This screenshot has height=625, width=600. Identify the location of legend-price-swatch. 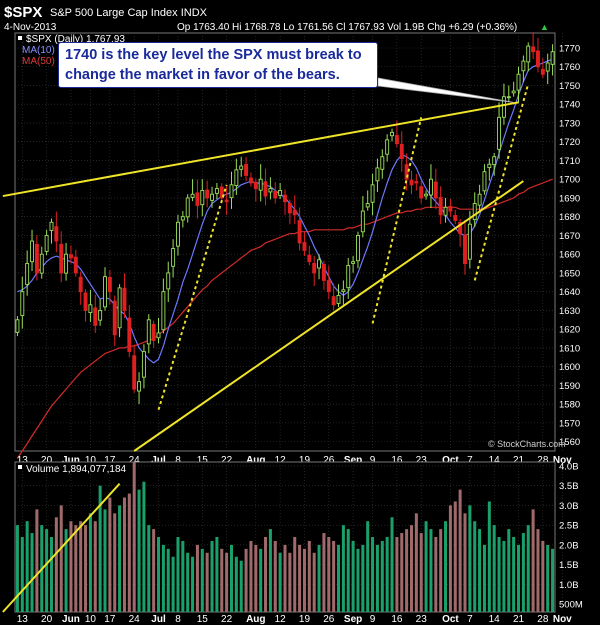
(20, 38).